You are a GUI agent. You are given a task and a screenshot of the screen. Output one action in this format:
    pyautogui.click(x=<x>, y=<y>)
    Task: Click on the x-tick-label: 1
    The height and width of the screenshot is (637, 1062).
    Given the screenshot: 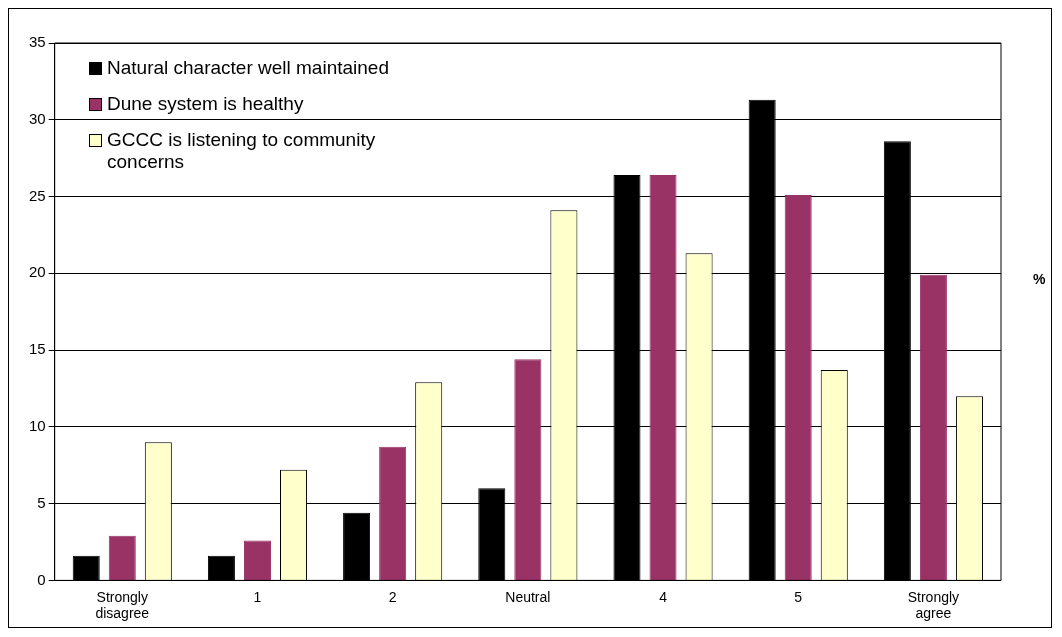 What is the action you would take?
    pyautogui.click(x=257, y=596)
    